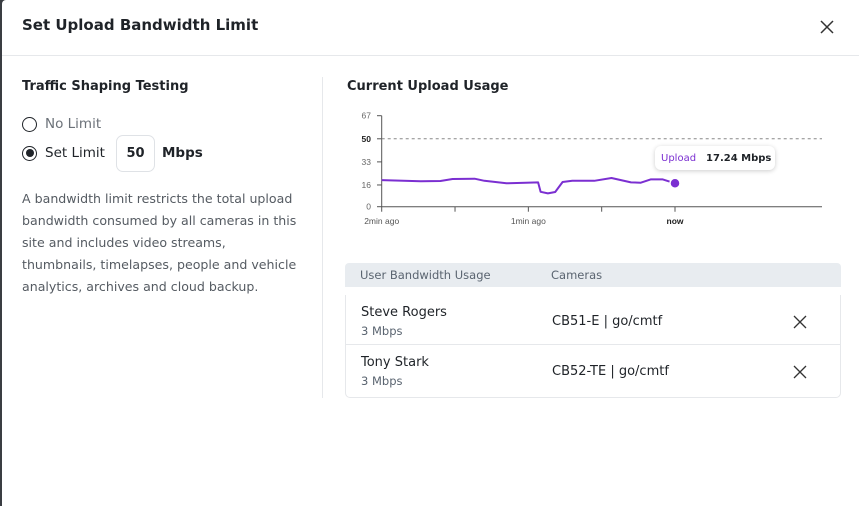 This screenshot has height=506, width=859. What do you see at coordinates (381, 221) in the screenshot?
I see `x-tick-label: 2min ago` at bounding box center [381, 221].